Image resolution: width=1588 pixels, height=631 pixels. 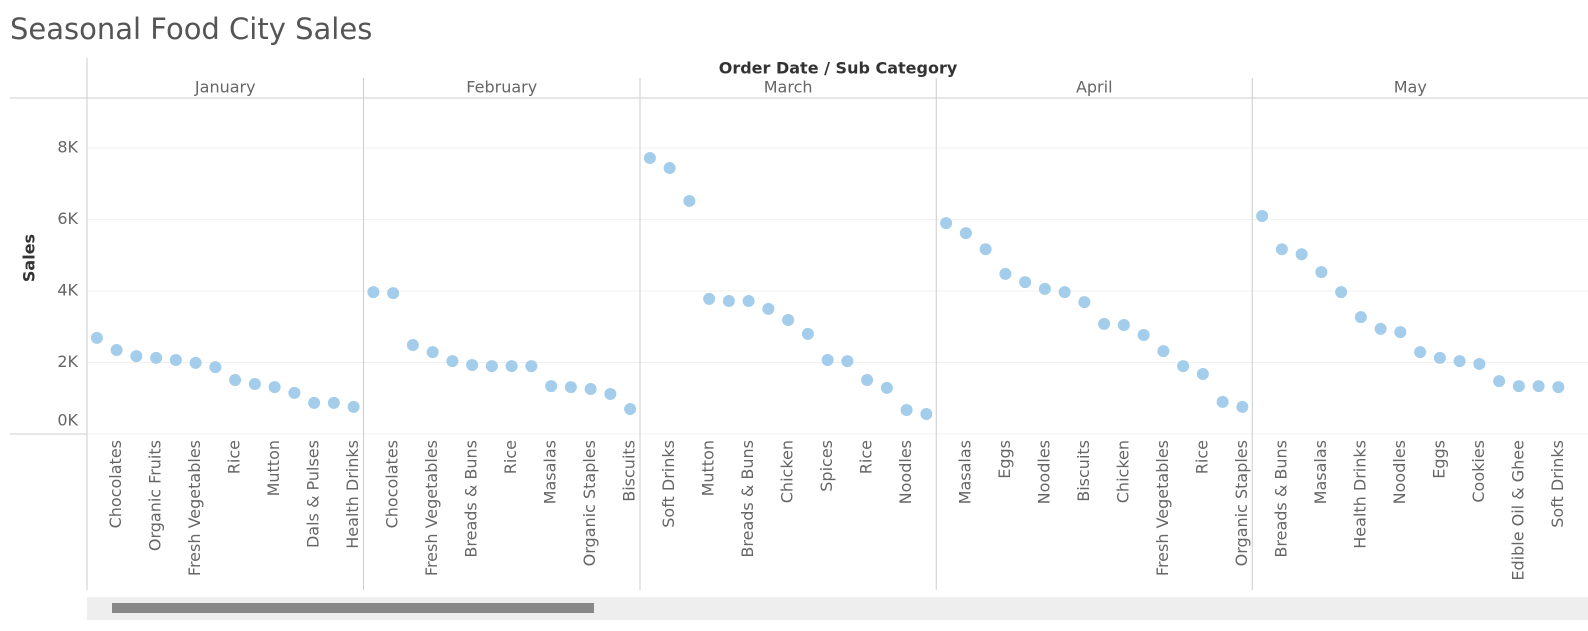 I want to click on y-tick-label: 6K, so click(x=67, y=218).